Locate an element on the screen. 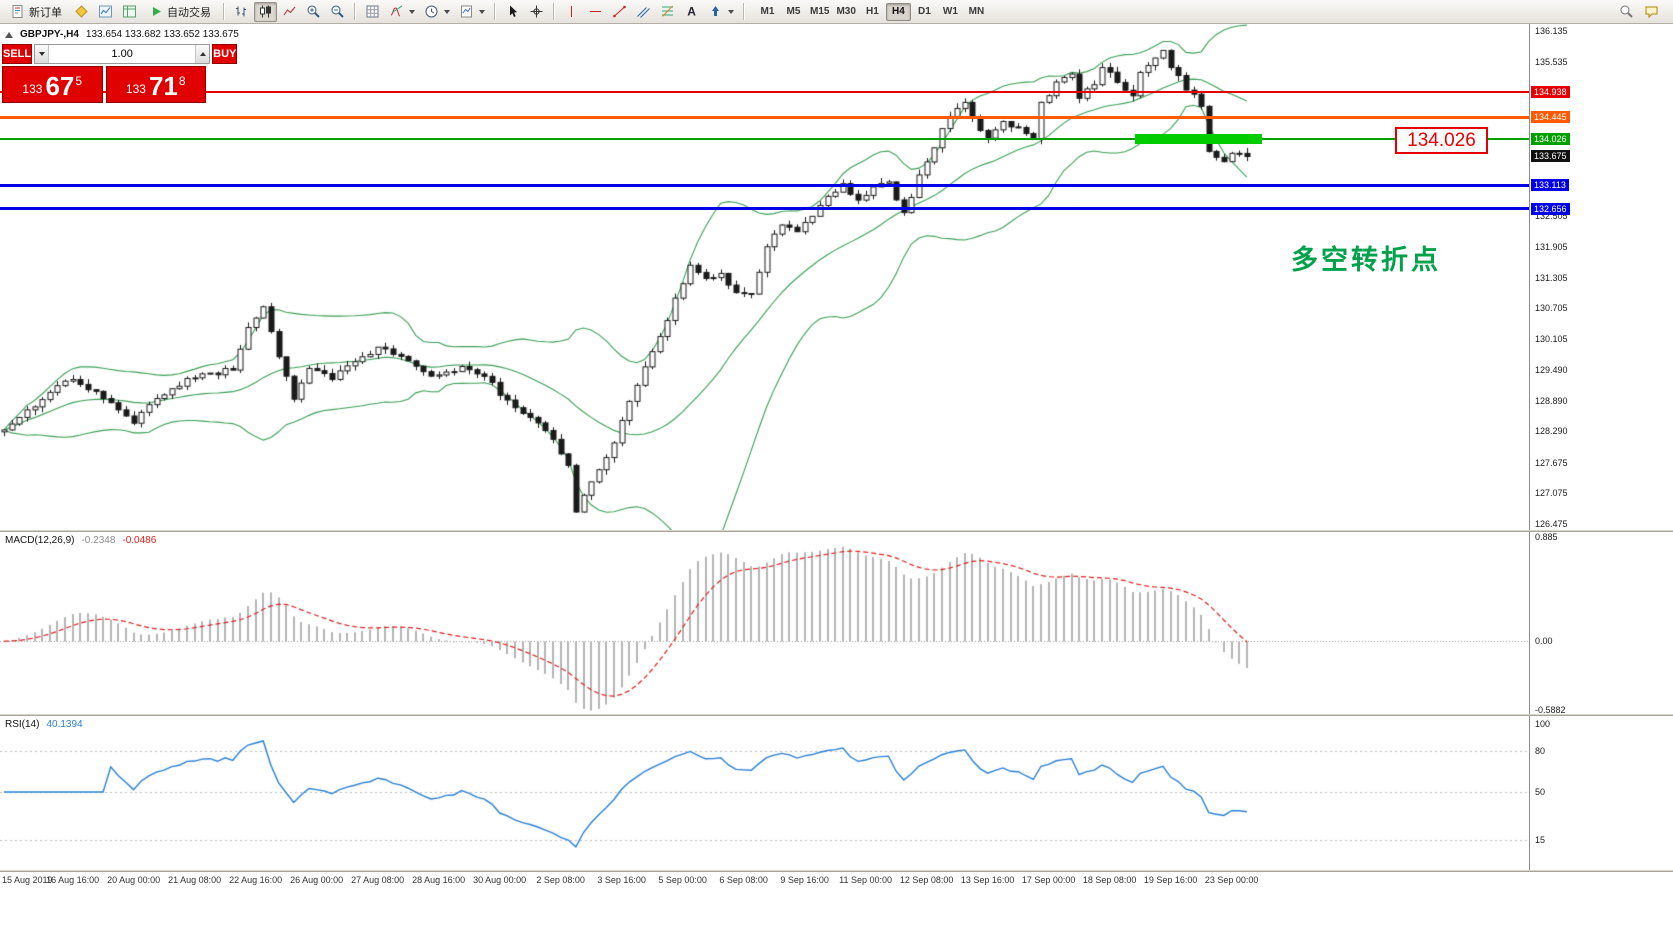 The width and height of the screenshot is (1673, 949). horizontal-line-134.938 is located at coordinates (764, 92).